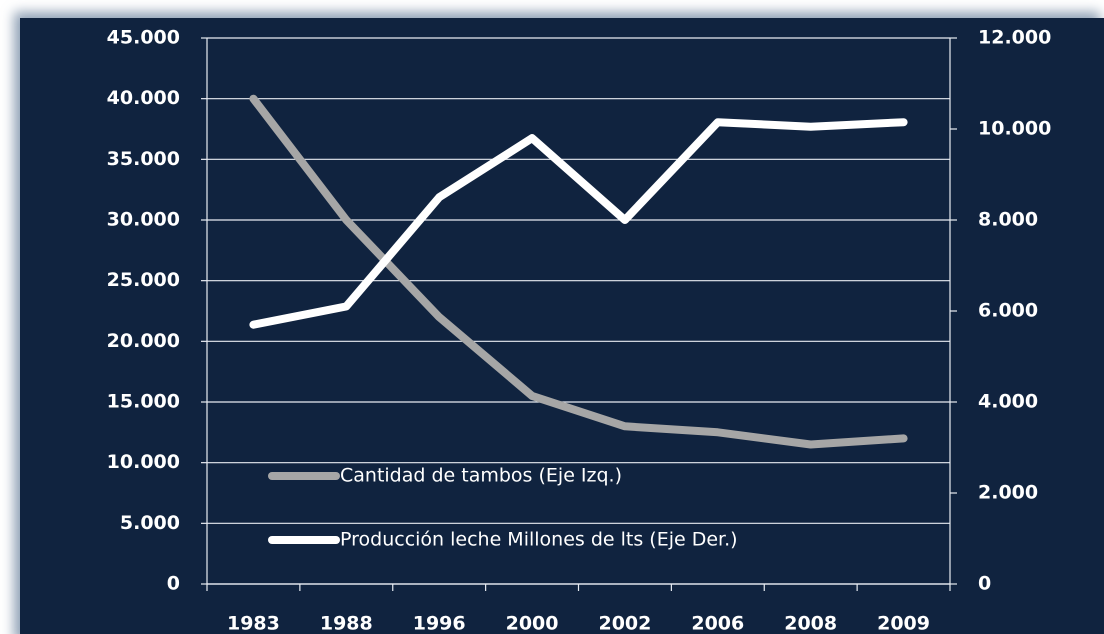 The height and width of the screenshot is (634, 1104). What do you see at coordinates (143, 159) in the screenshot?
I see `y-tick-label: 35.000` at bounding box center [143, 159].